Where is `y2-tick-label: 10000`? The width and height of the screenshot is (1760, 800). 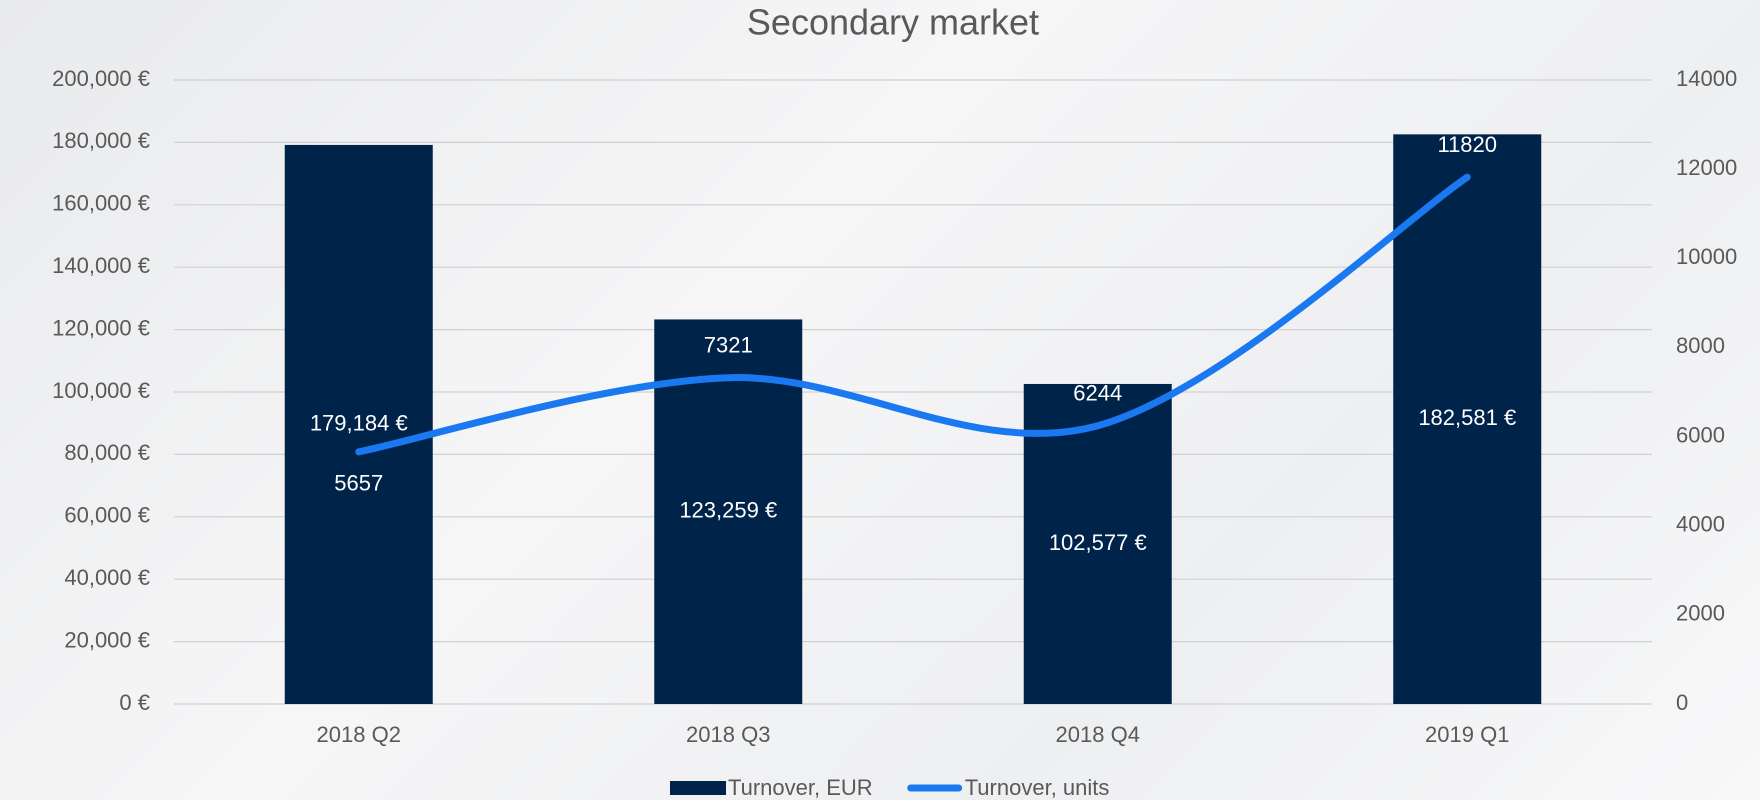
y2-tick-label: 10000 is located at coordinates (1706, 256).